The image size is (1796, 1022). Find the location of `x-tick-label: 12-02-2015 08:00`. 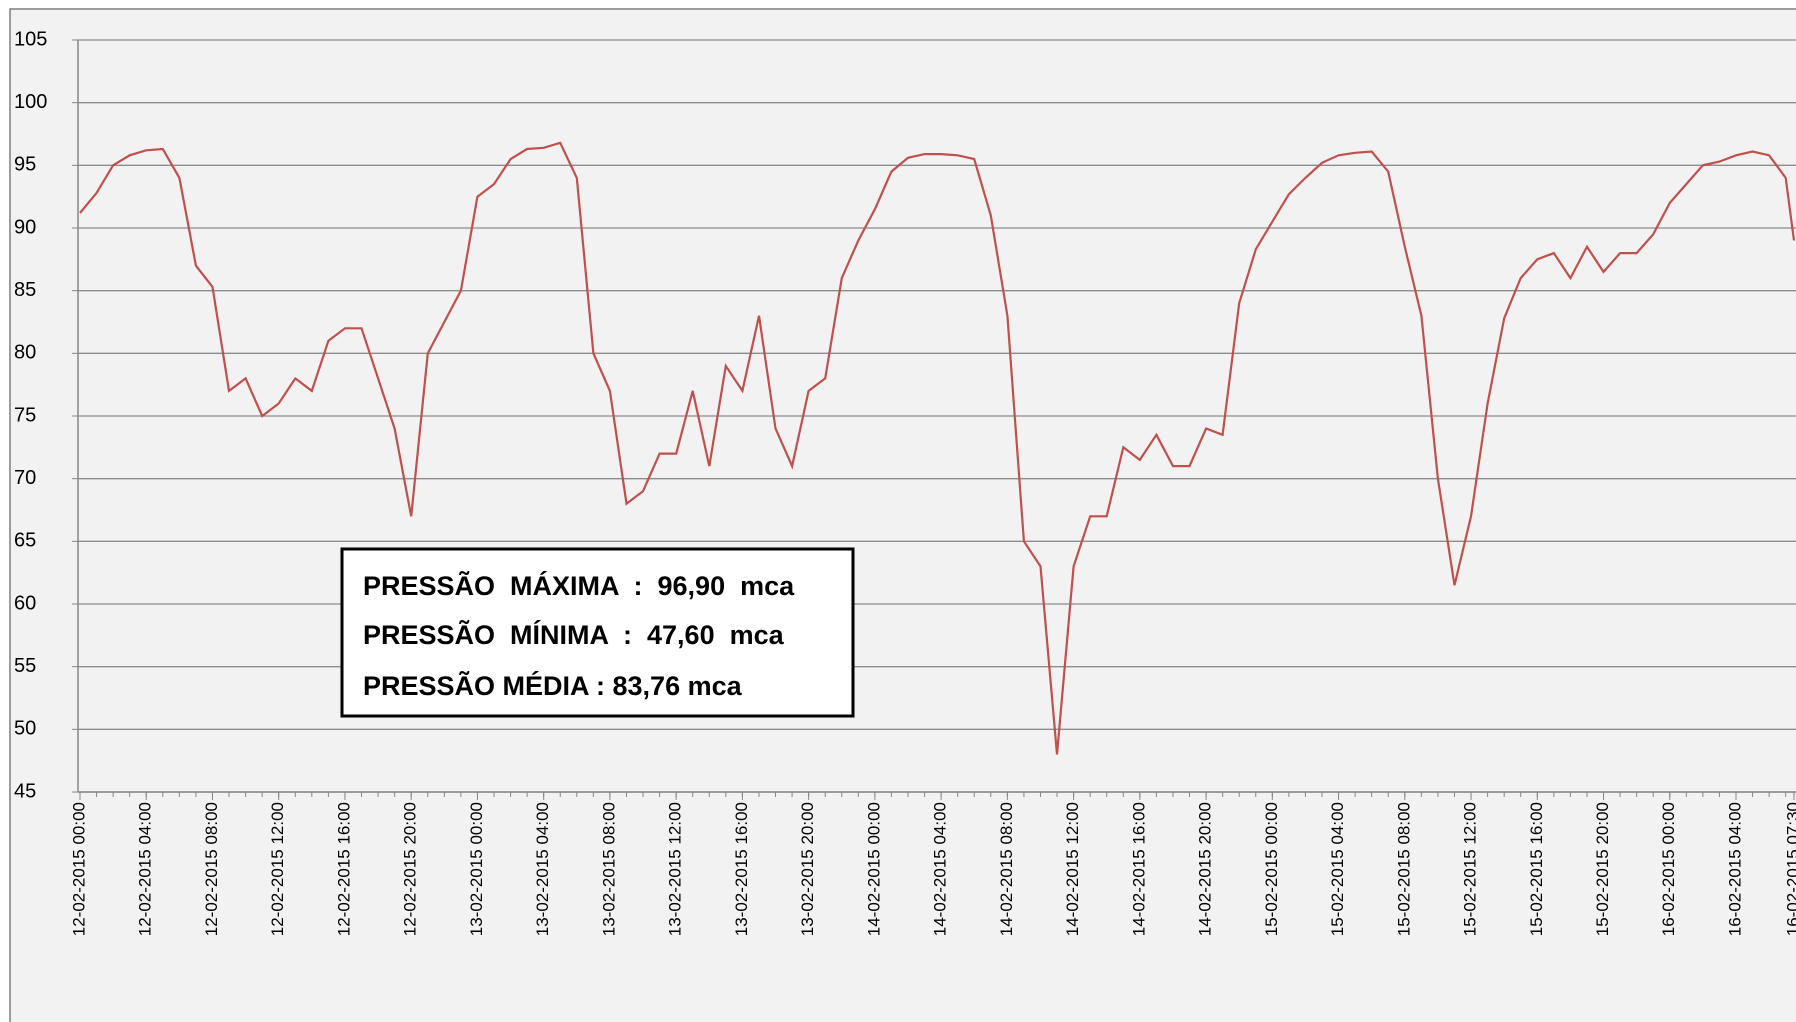

x-tick-label: 12-02-2015 08:00 is located at coordinates (211, 869).